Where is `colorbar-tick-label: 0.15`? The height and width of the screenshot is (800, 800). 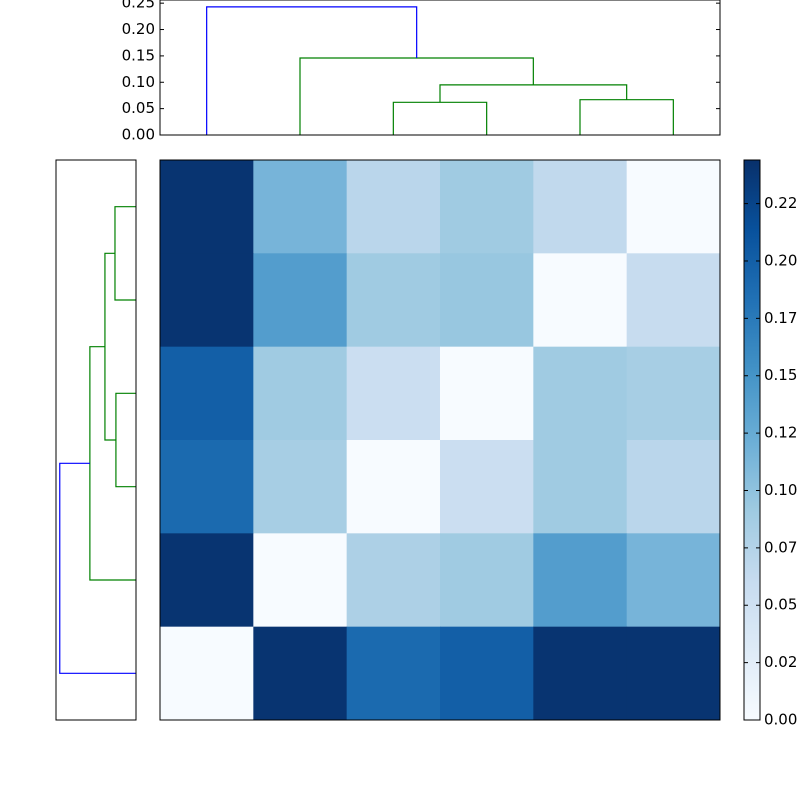 colorbar-tick-label: 0.15 is located at coordinates (780, 375).